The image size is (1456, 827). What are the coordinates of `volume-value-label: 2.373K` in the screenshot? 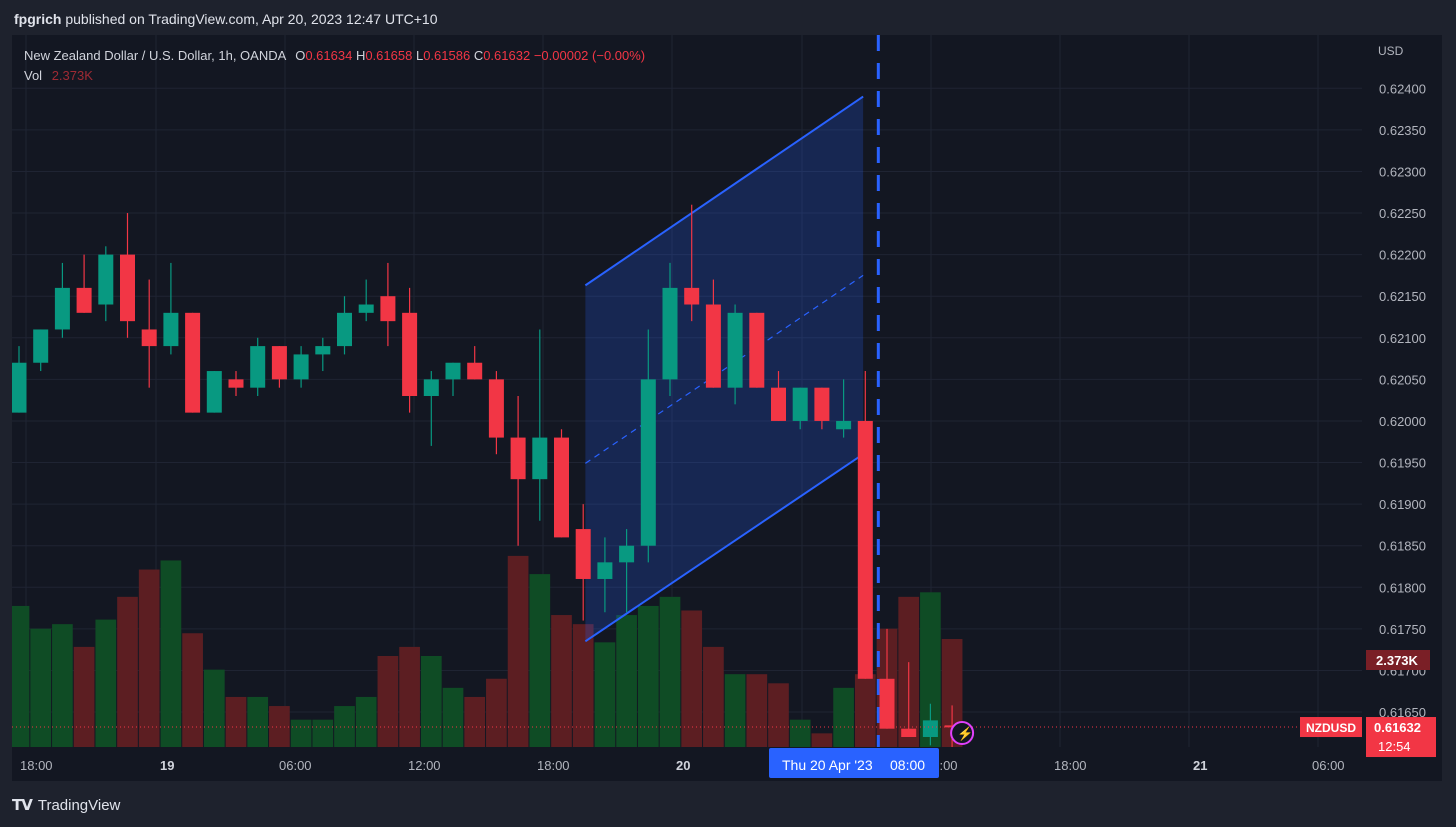 It's located at (1397, 660).